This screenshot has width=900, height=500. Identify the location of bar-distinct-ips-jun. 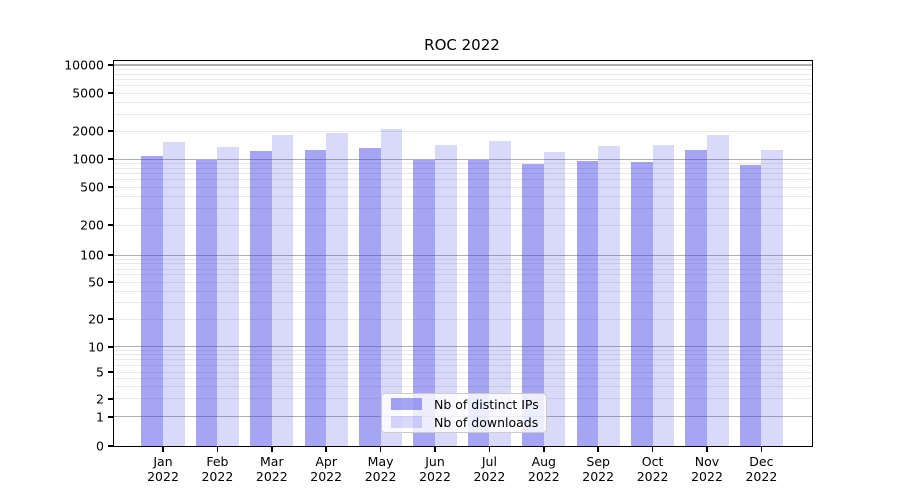
(424, 302).